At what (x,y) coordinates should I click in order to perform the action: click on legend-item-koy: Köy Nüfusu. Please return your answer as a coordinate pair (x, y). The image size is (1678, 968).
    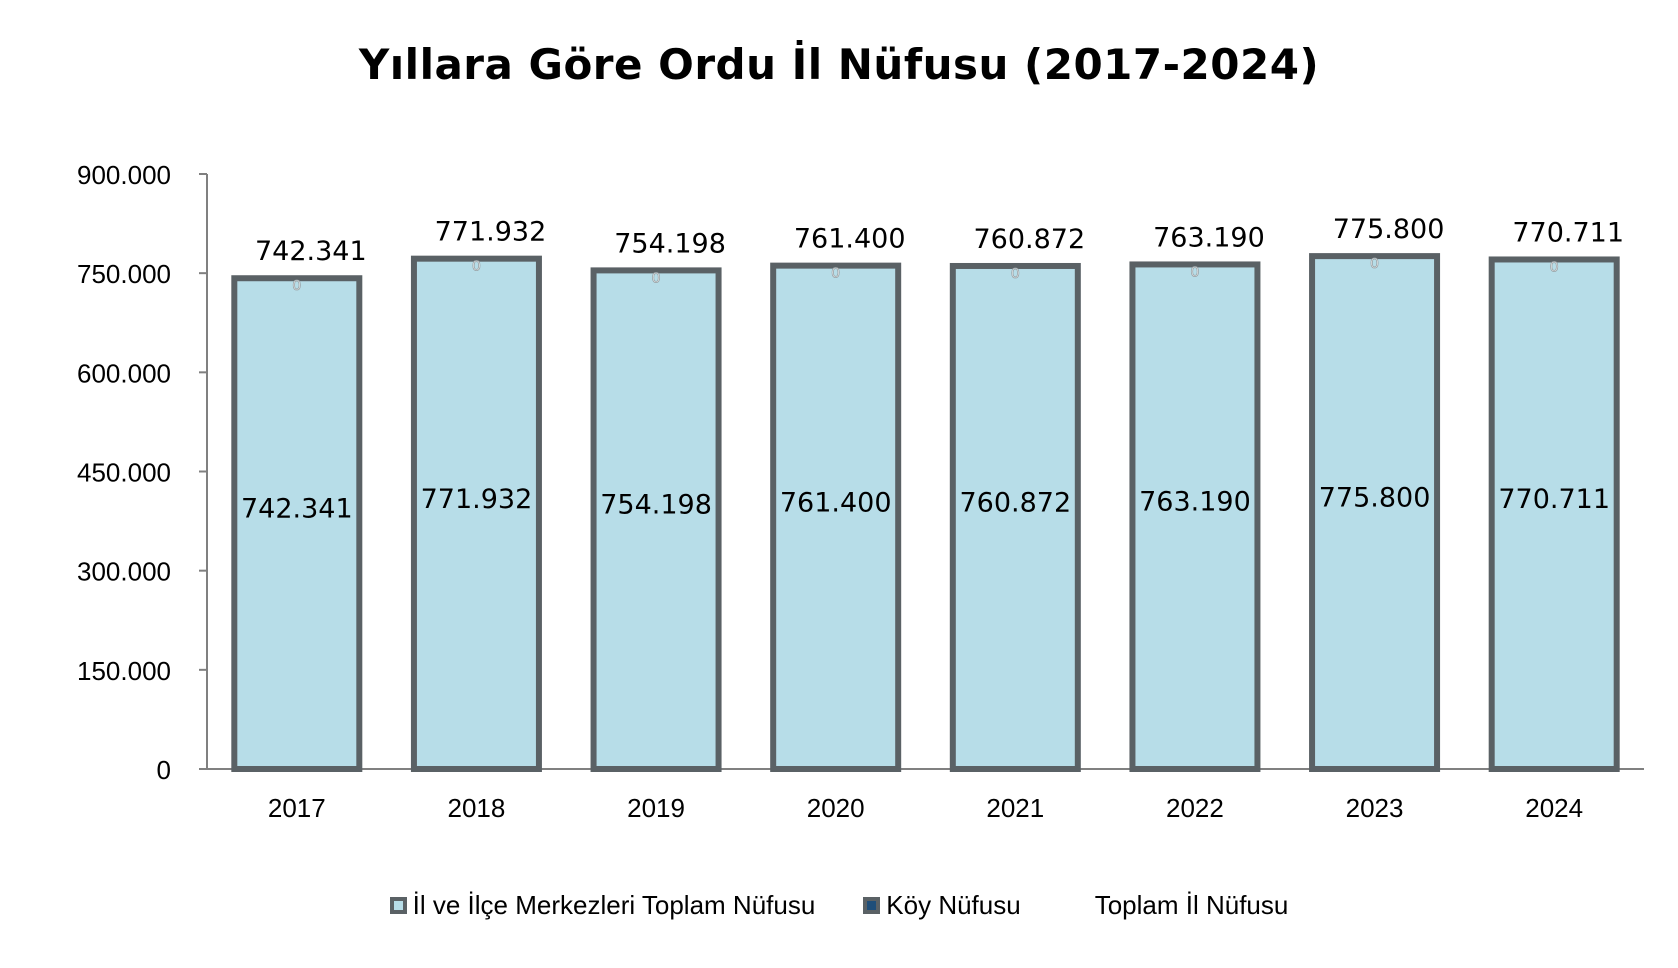
    Looking at the image, I should click on (942, 905).